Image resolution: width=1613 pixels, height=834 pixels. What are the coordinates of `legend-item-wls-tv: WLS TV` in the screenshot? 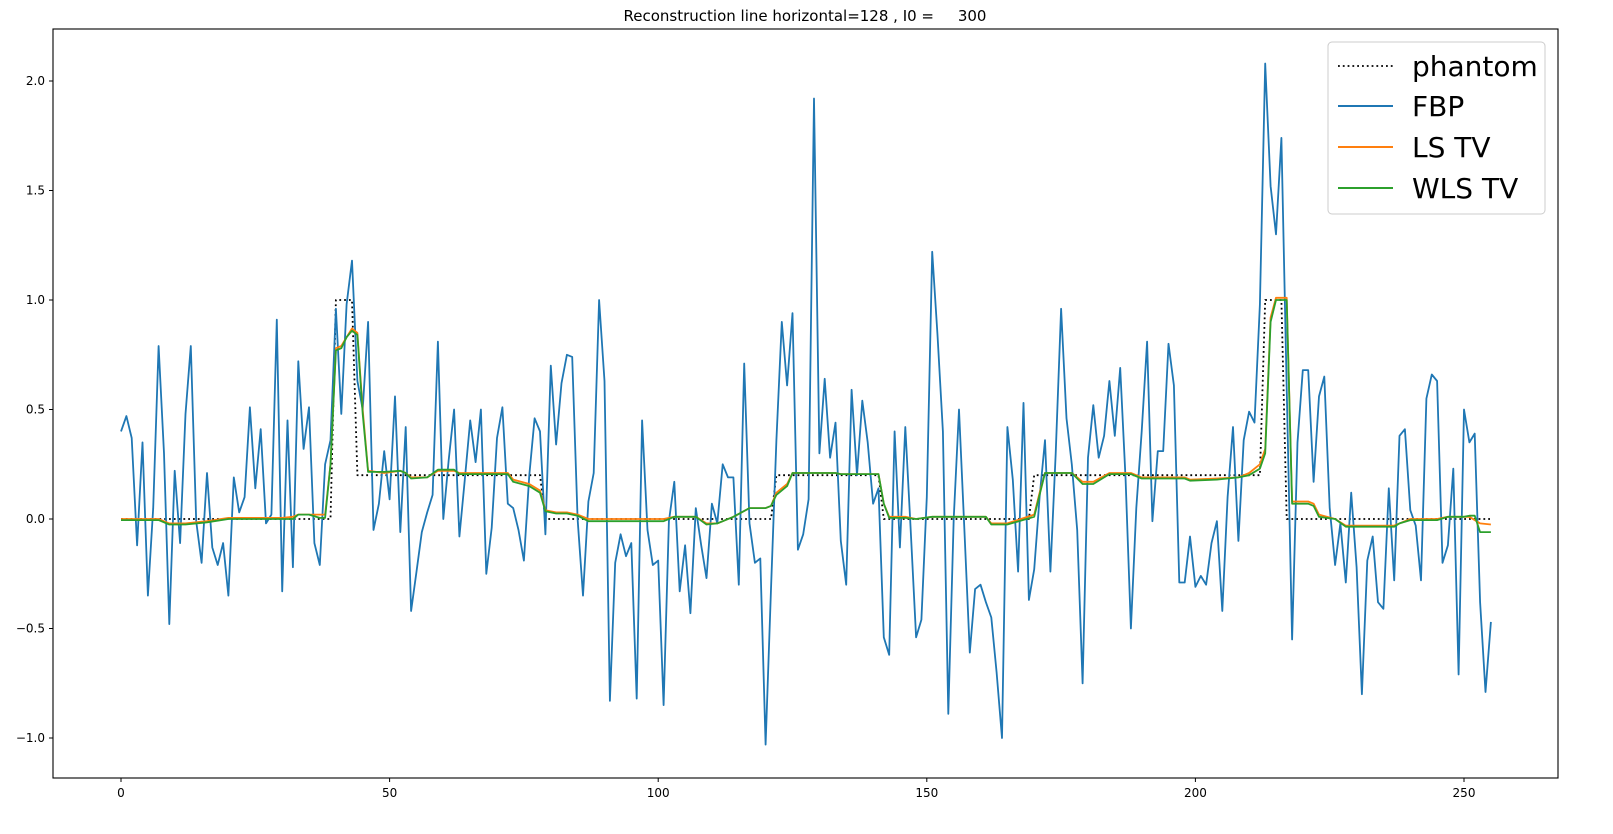 It's located at (1428, 188).